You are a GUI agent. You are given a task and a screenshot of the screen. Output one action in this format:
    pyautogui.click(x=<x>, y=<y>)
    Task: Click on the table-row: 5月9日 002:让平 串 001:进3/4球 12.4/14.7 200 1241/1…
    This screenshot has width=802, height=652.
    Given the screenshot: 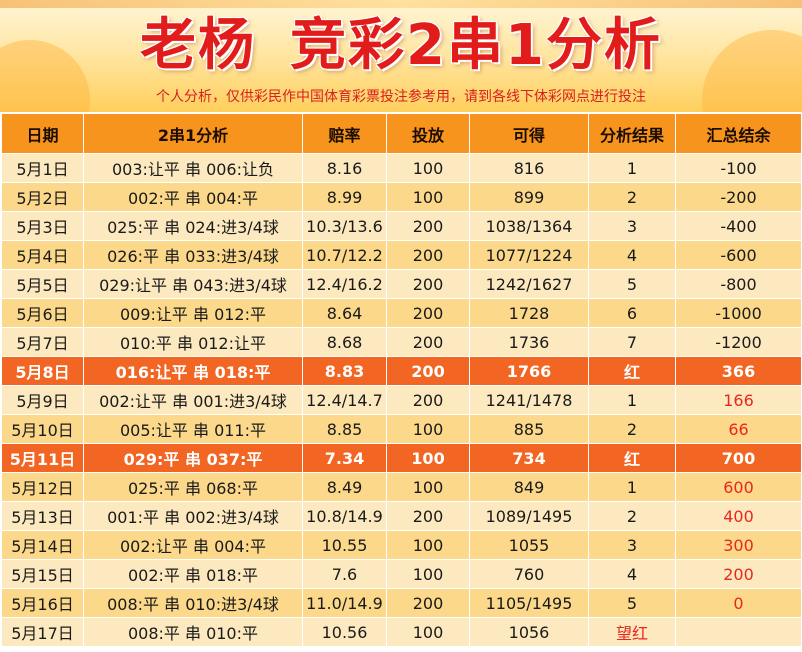 What is the action you would take?
    pyautogui.click(x=401, y=400)
    